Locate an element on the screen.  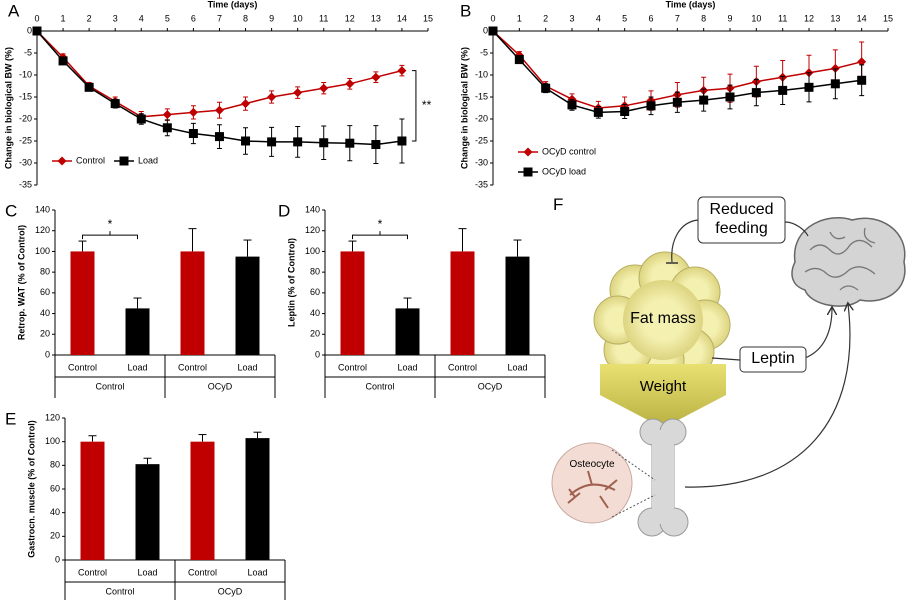
x-tick-label: 1 is located at coordinates (63, 18).